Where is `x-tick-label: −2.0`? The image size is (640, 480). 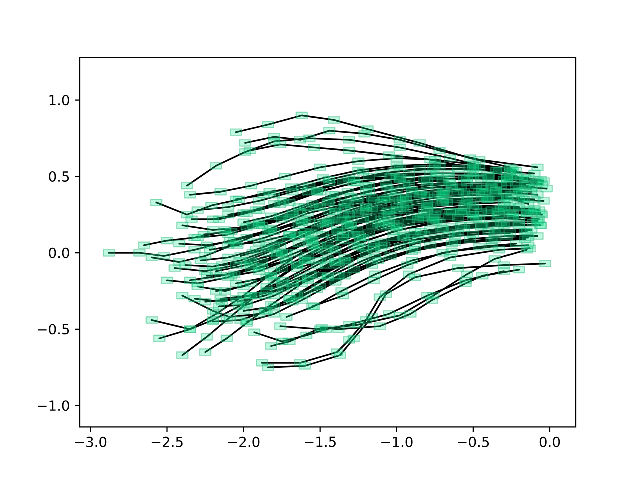 x-tick-label: −2.0 is located at coordinates (244, 442).